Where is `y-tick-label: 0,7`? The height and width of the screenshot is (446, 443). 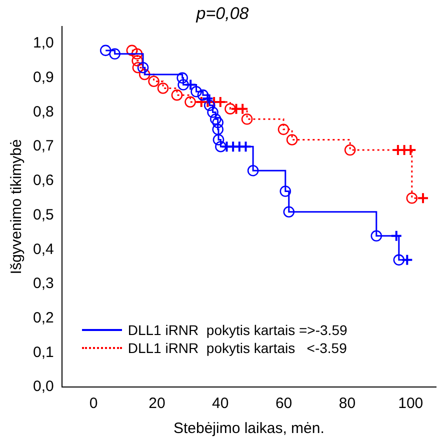
y-tick-label: 0,7 is located at coordinates (43, 146).